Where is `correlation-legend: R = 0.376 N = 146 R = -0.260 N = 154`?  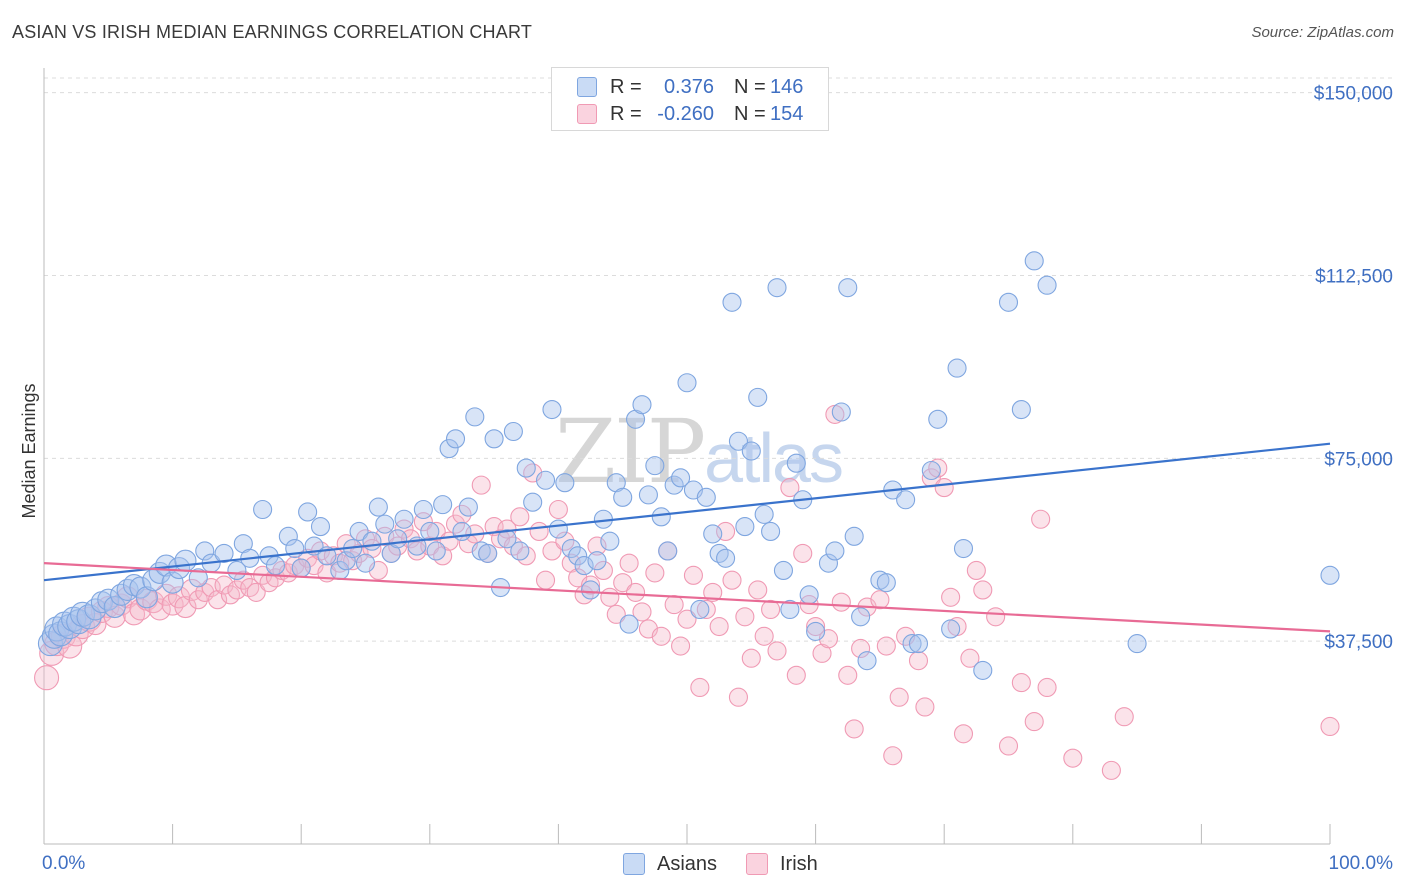
correlation-legend: R = 0.376 N = 146 R = -0.260 N = 154 is located at coordinates (690, 99).